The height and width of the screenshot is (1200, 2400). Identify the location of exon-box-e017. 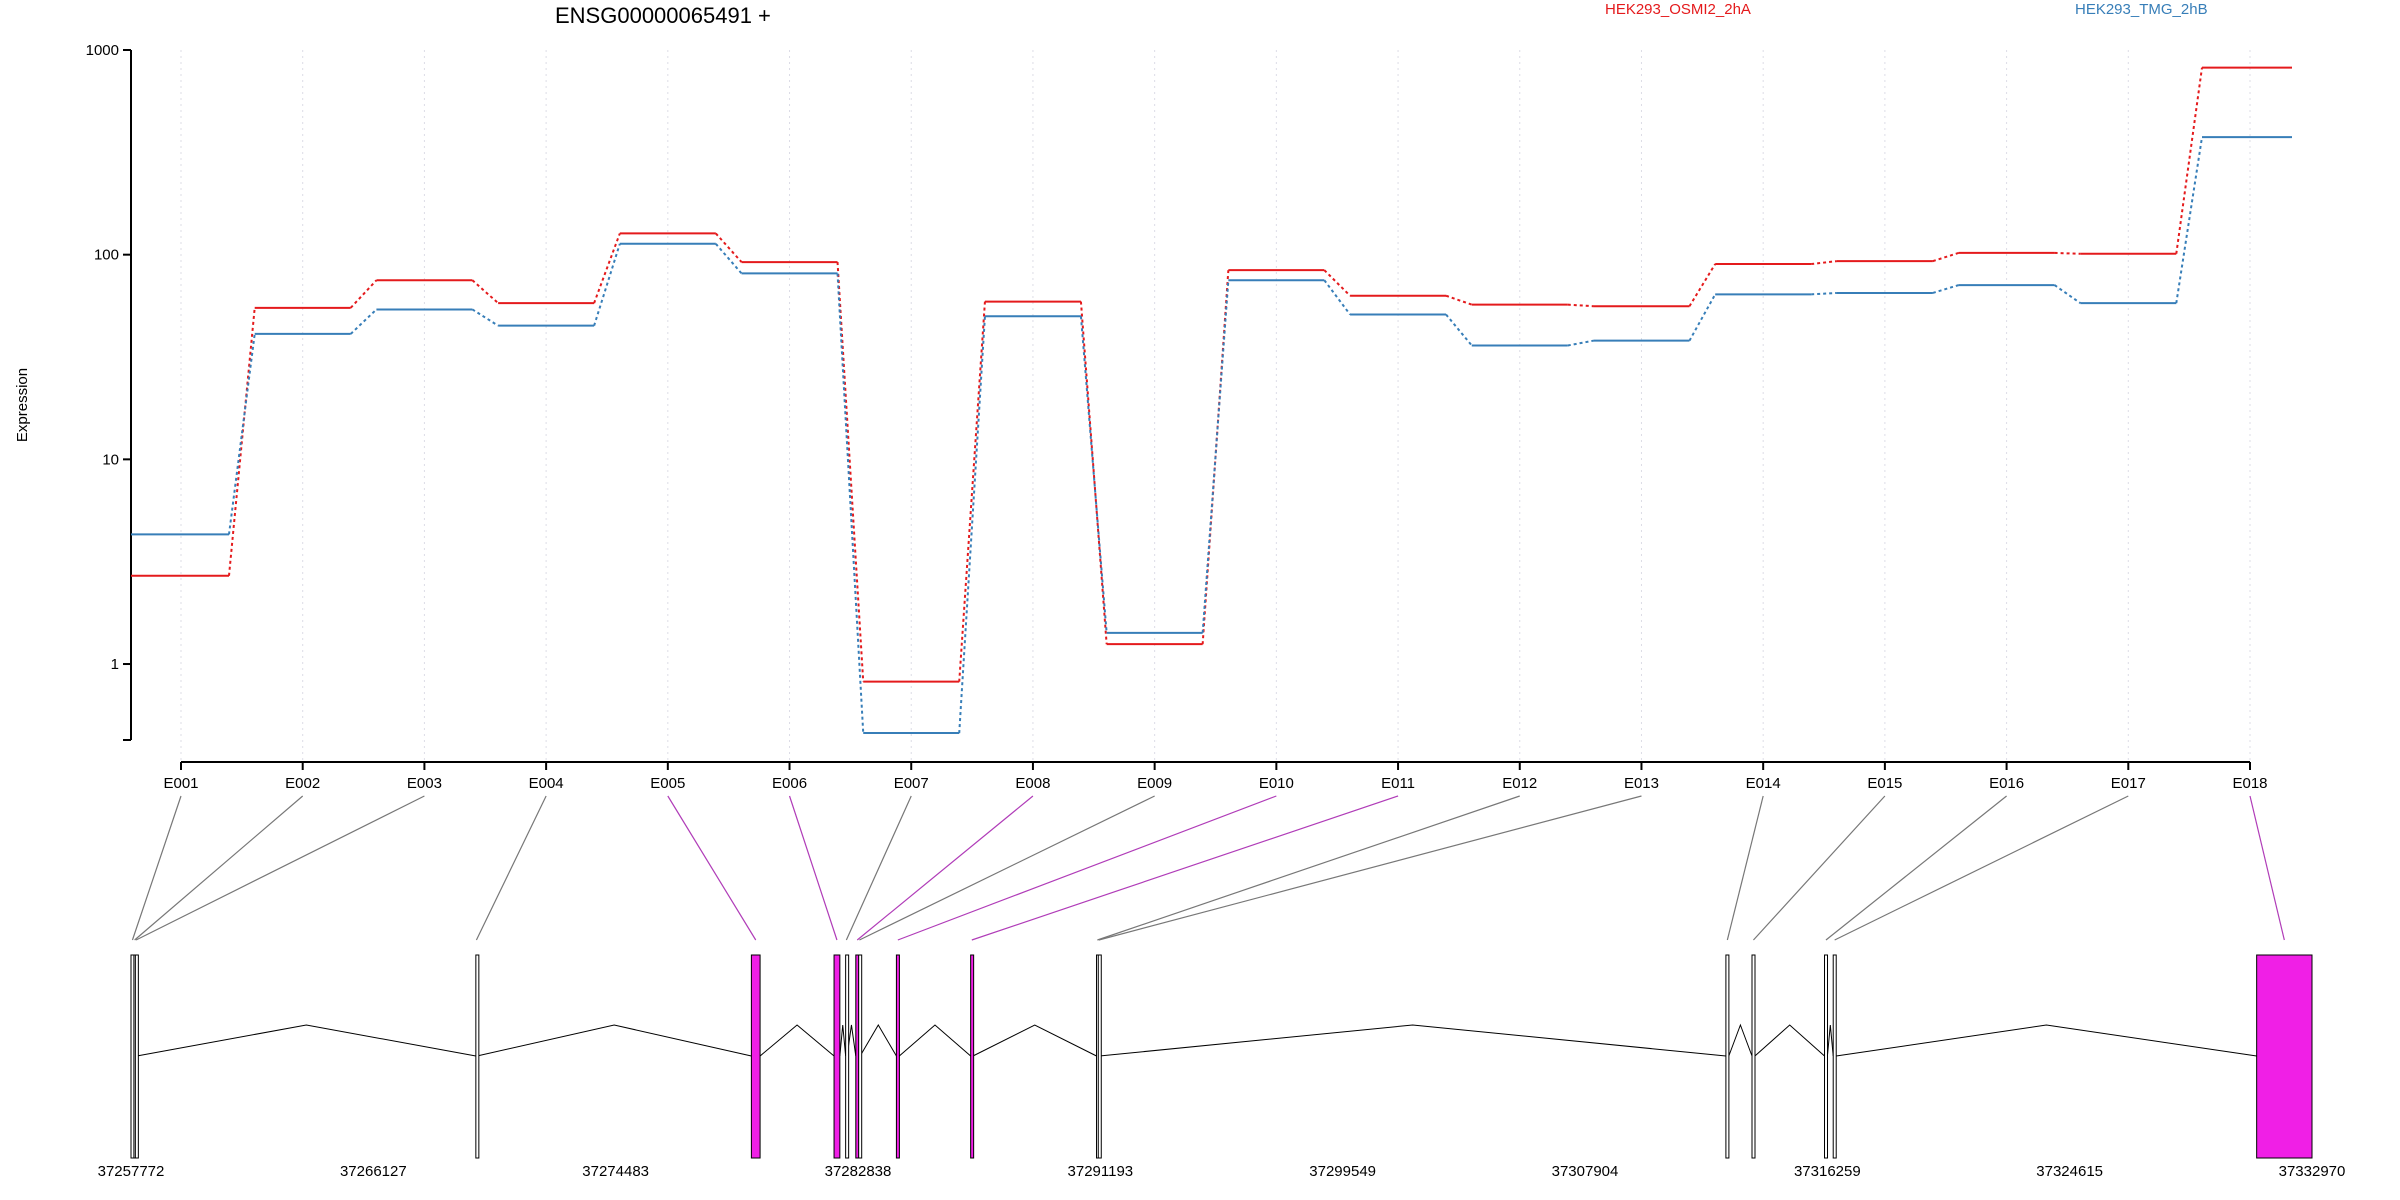
(1834, 1056).